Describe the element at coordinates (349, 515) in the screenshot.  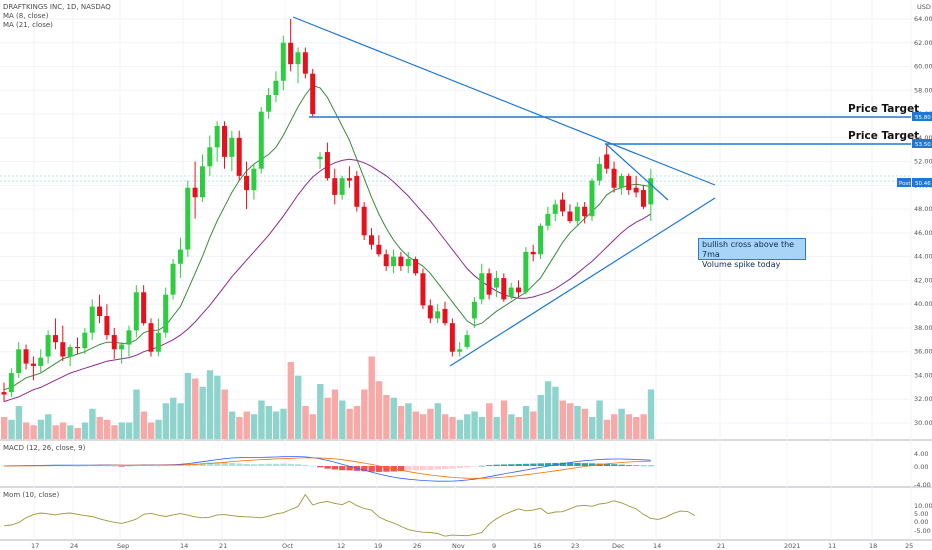
I see `momentum-line` at that location.